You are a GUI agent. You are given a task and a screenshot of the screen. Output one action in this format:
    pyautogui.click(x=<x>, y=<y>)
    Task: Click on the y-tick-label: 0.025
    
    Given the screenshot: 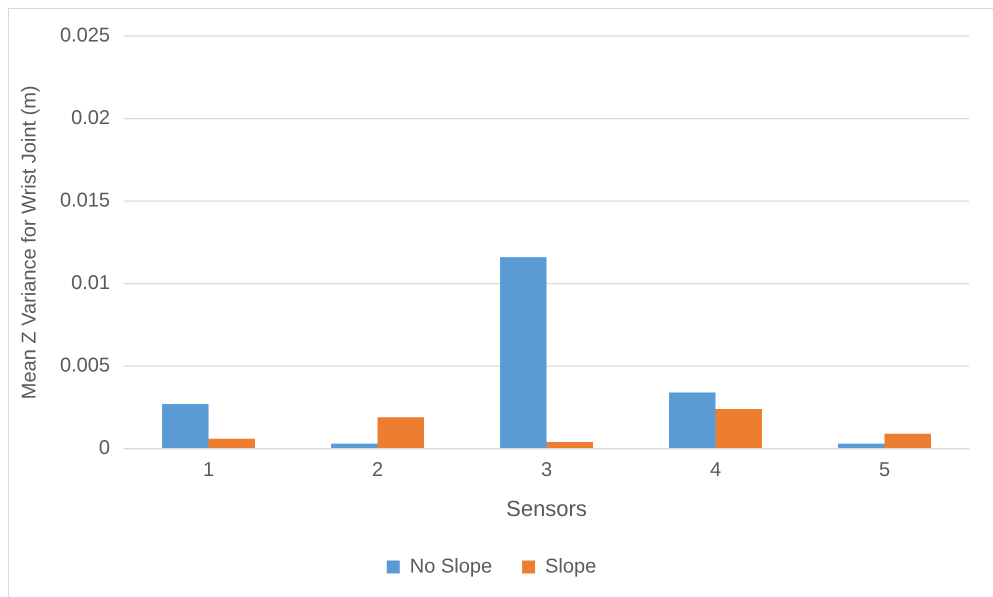 What is the action you would take?
    pyautogui.click(x=85, y=35)
    